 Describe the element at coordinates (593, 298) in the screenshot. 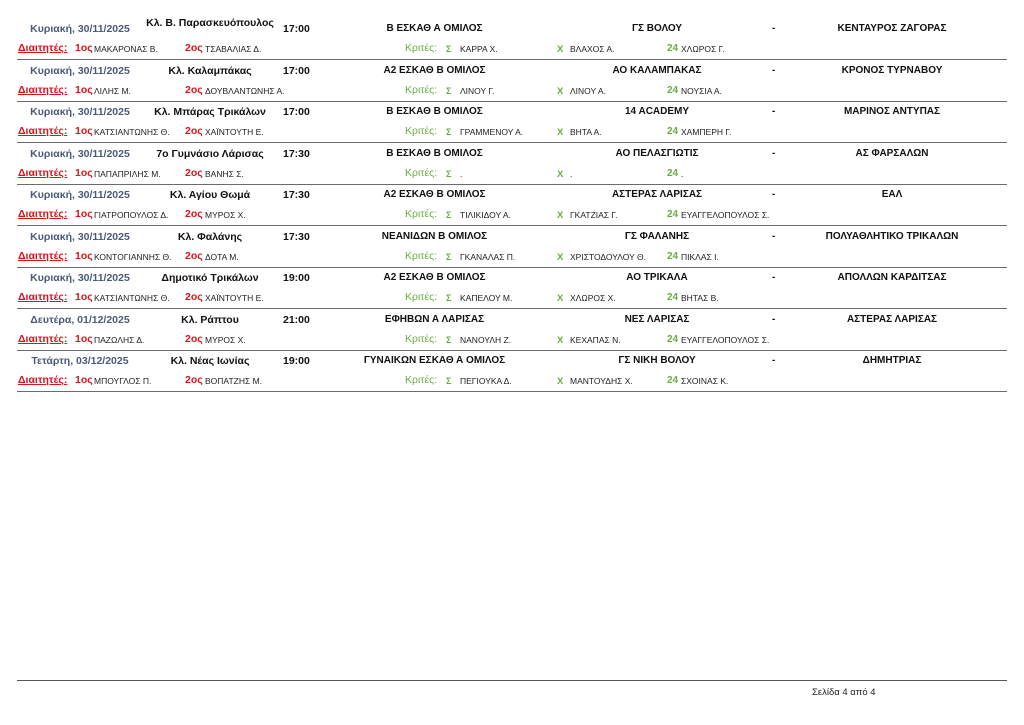

I see `timer-name: ΧΛΩΡΟΣ Χ.` at that location.